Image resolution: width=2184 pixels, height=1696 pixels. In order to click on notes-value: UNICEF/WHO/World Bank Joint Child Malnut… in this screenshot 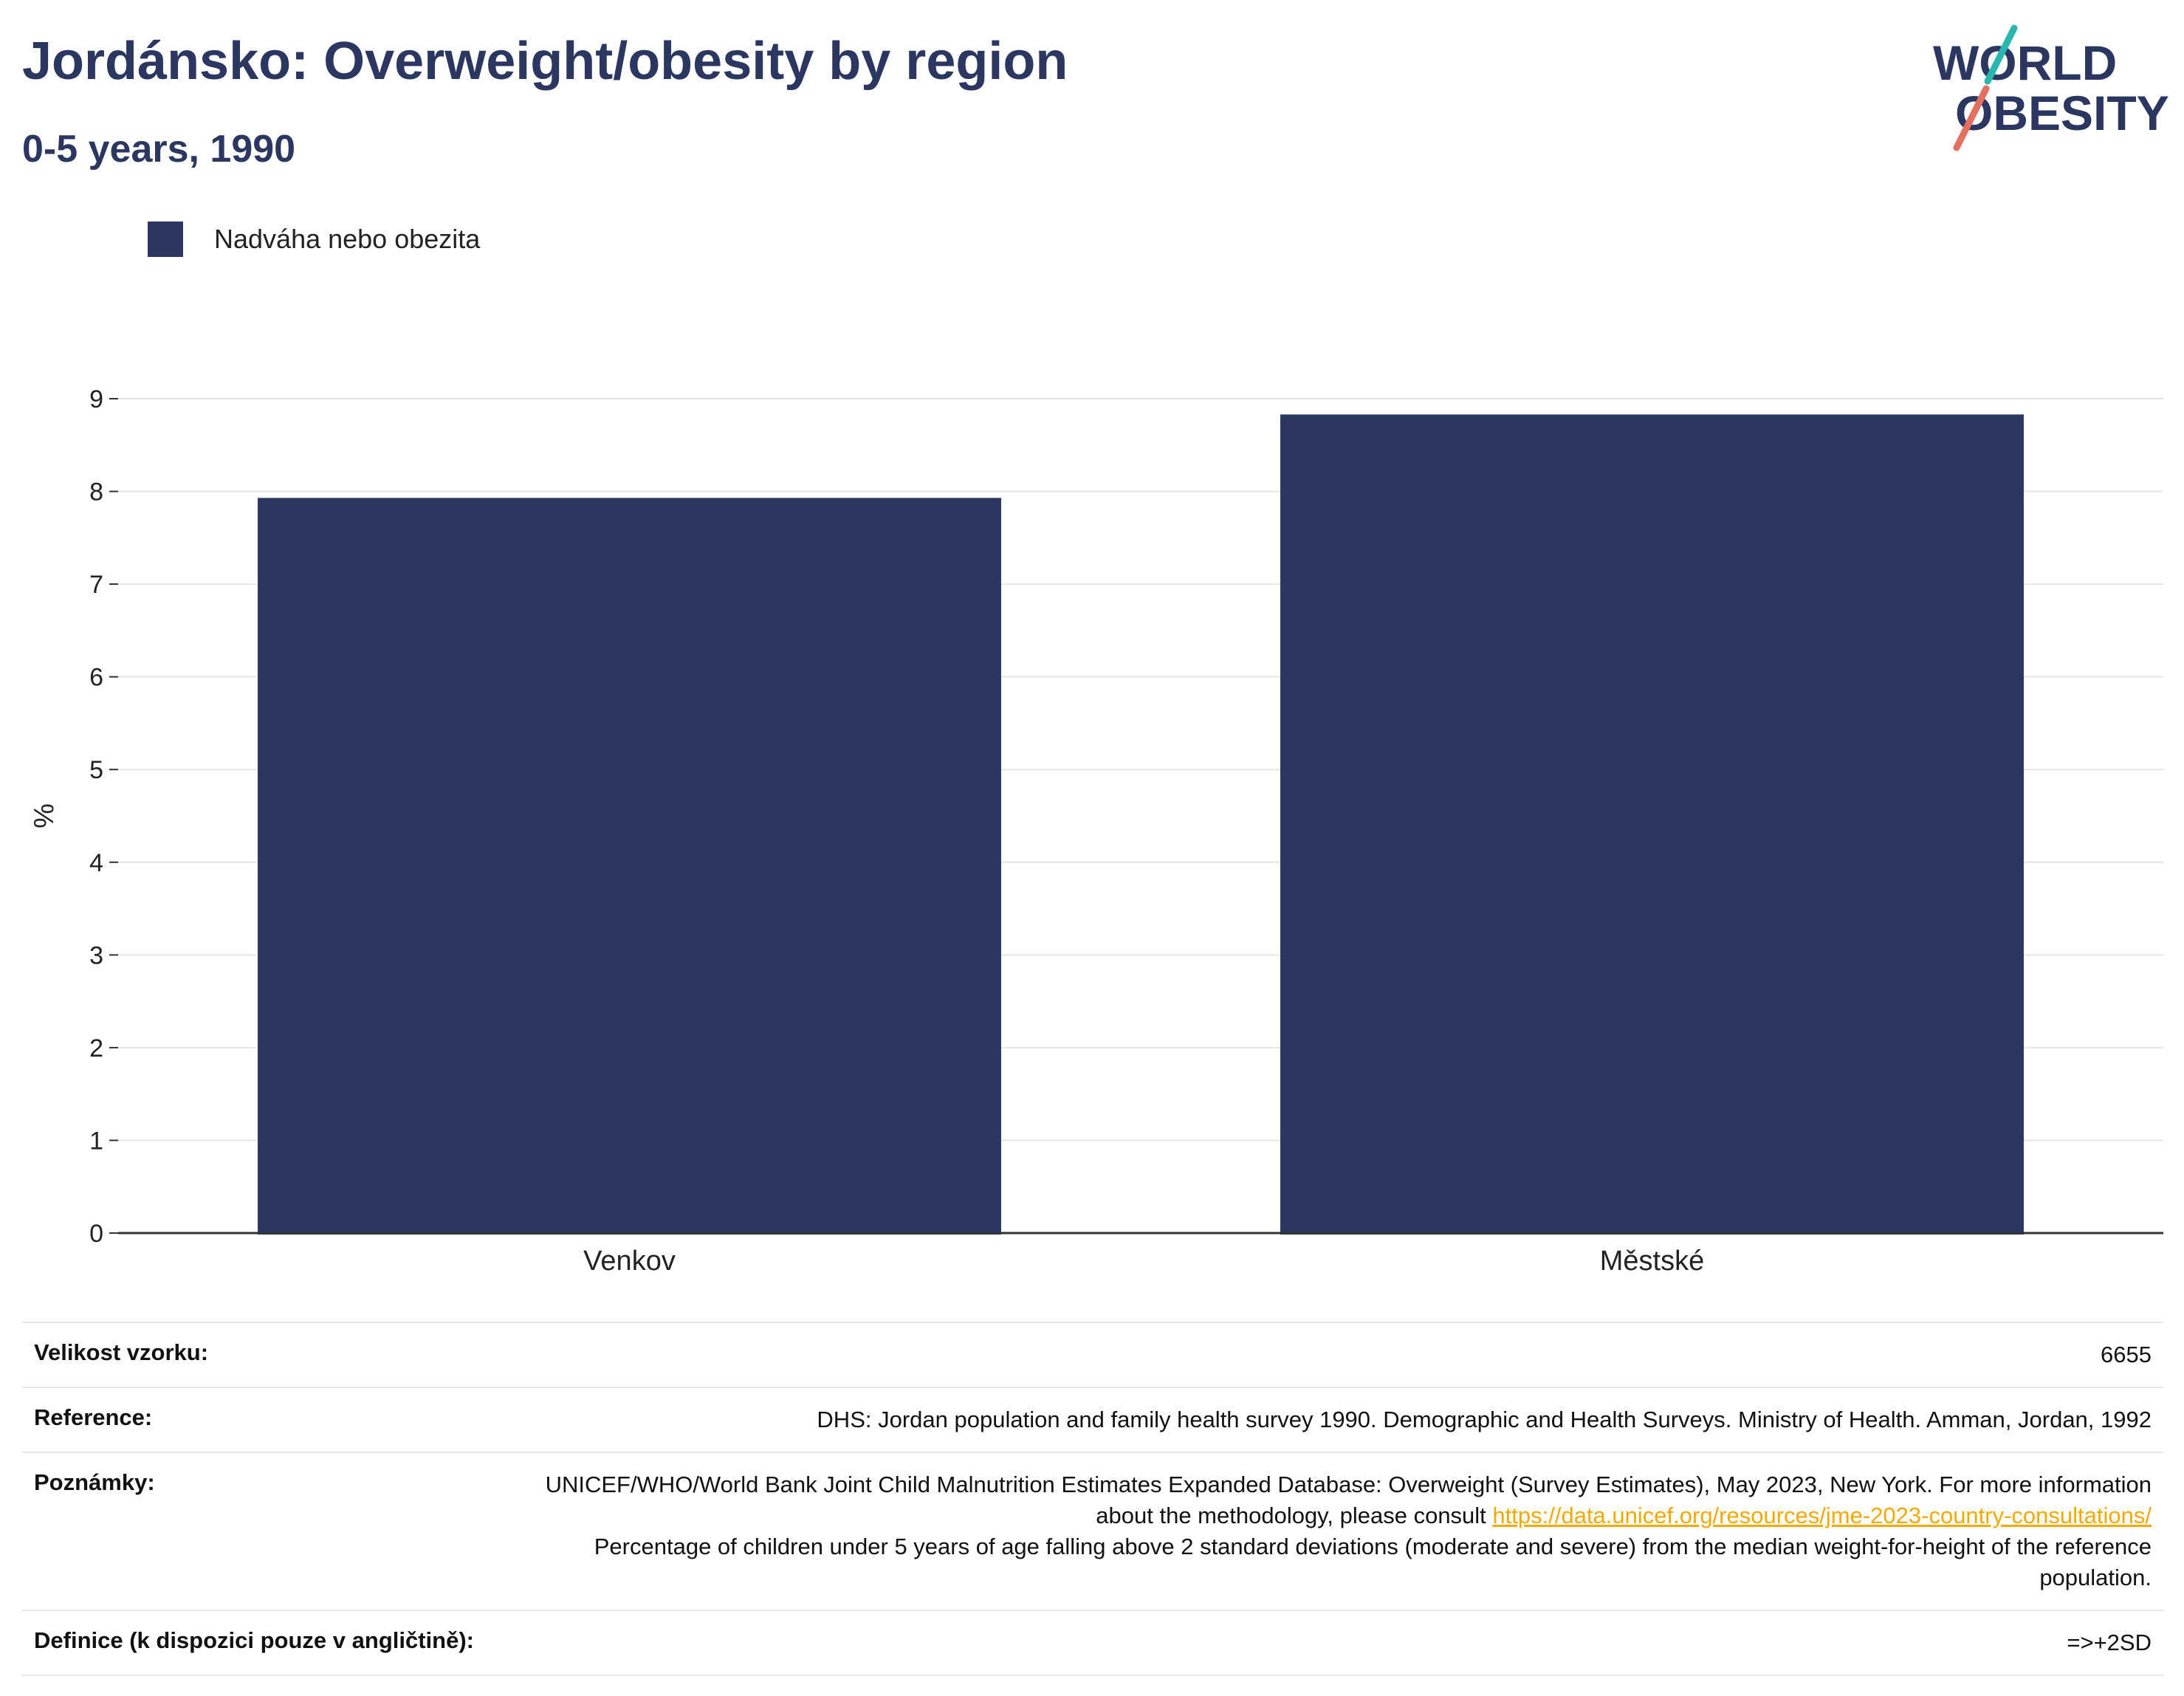, I will do `click(1325, 1531)`.